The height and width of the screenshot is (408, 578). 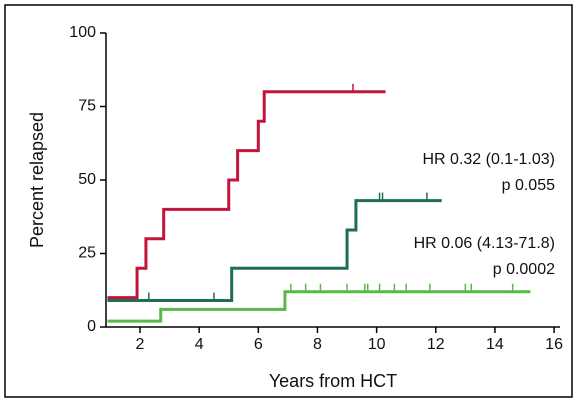 I want to click on x-axis-label: Years from HCT, so click(x=333, y=381).